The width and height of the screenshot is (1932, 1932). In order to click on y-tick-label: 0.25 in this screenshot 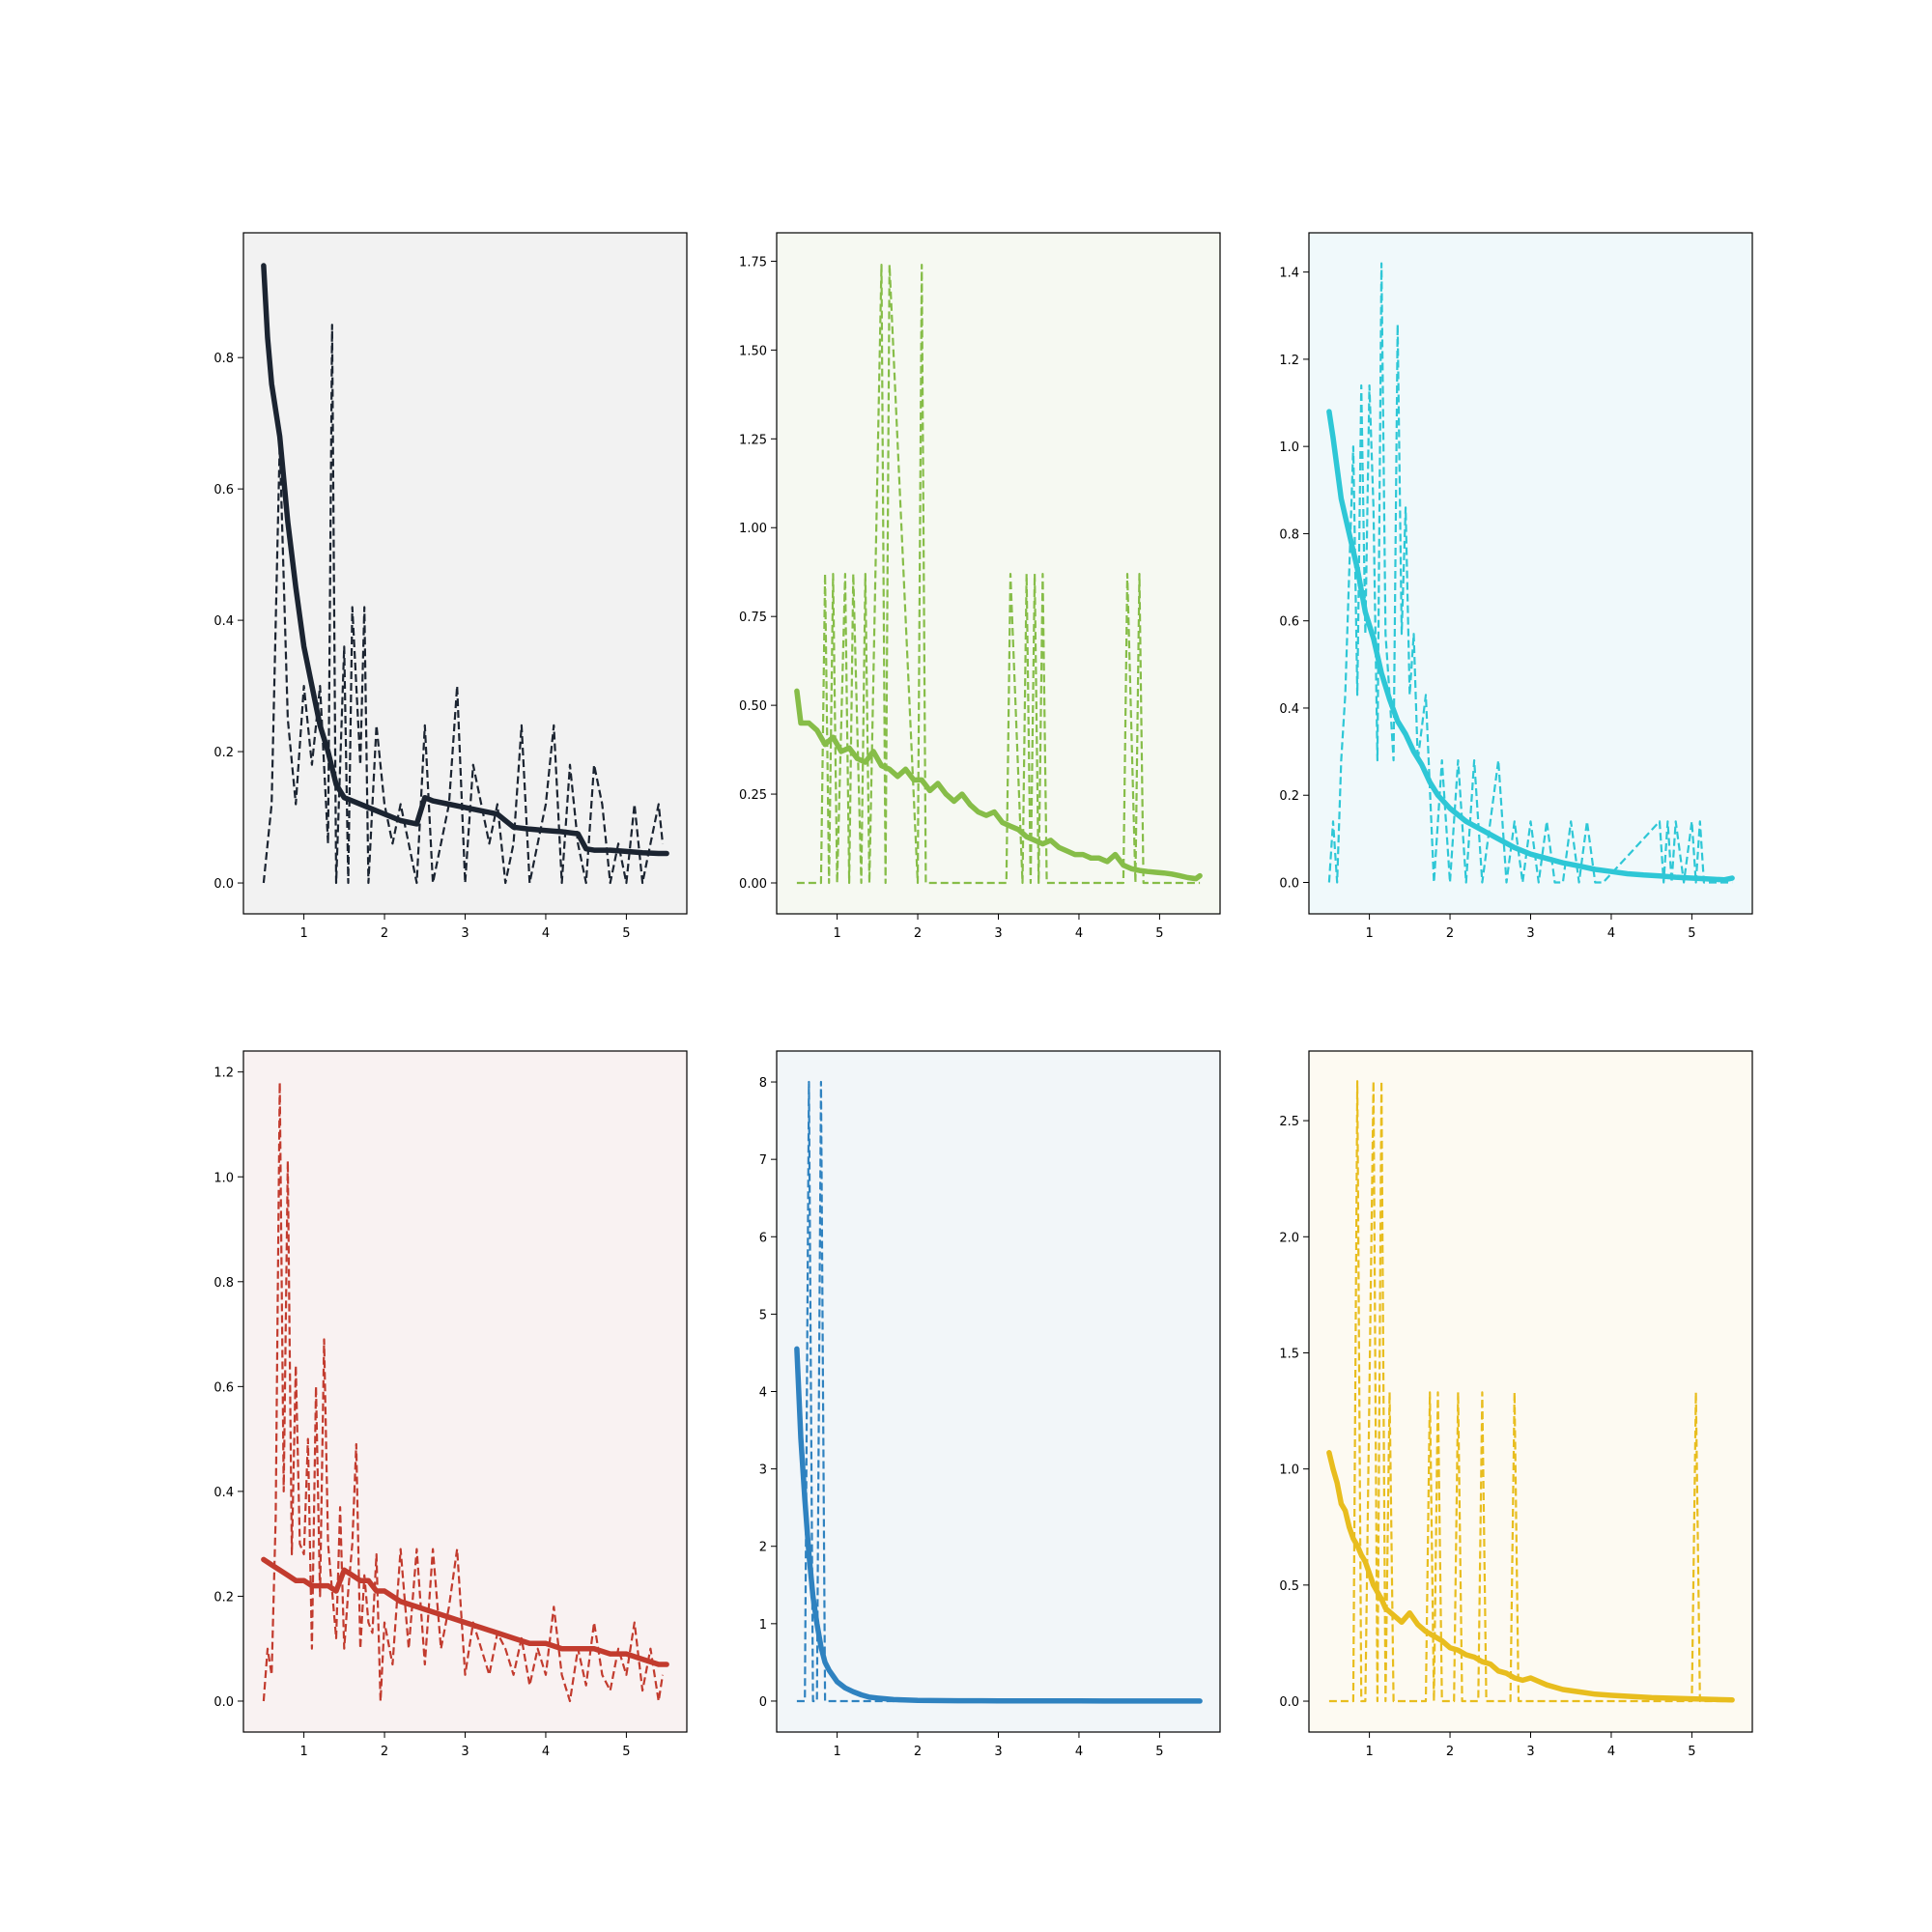, I will do `click(753, 795)`.